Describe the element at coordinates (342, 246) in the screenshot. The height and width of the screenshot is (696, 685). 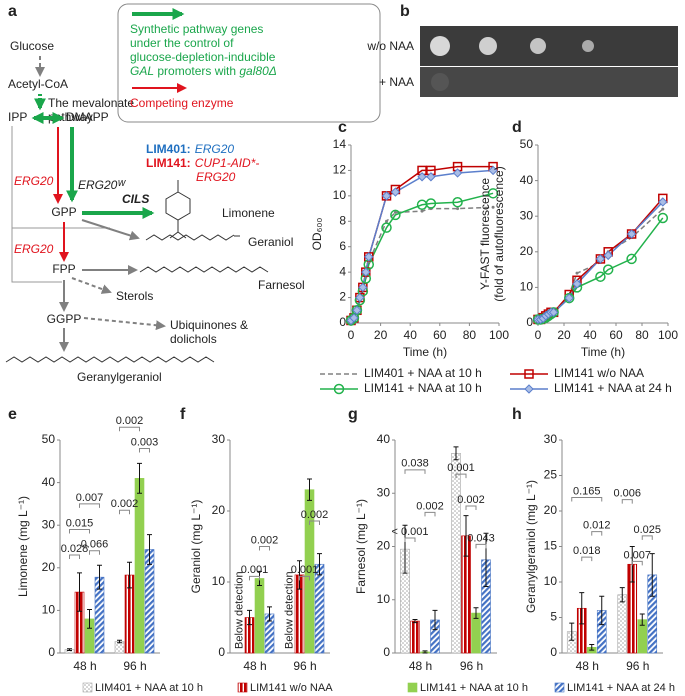
I see `y-tick-label: 6` at that location.